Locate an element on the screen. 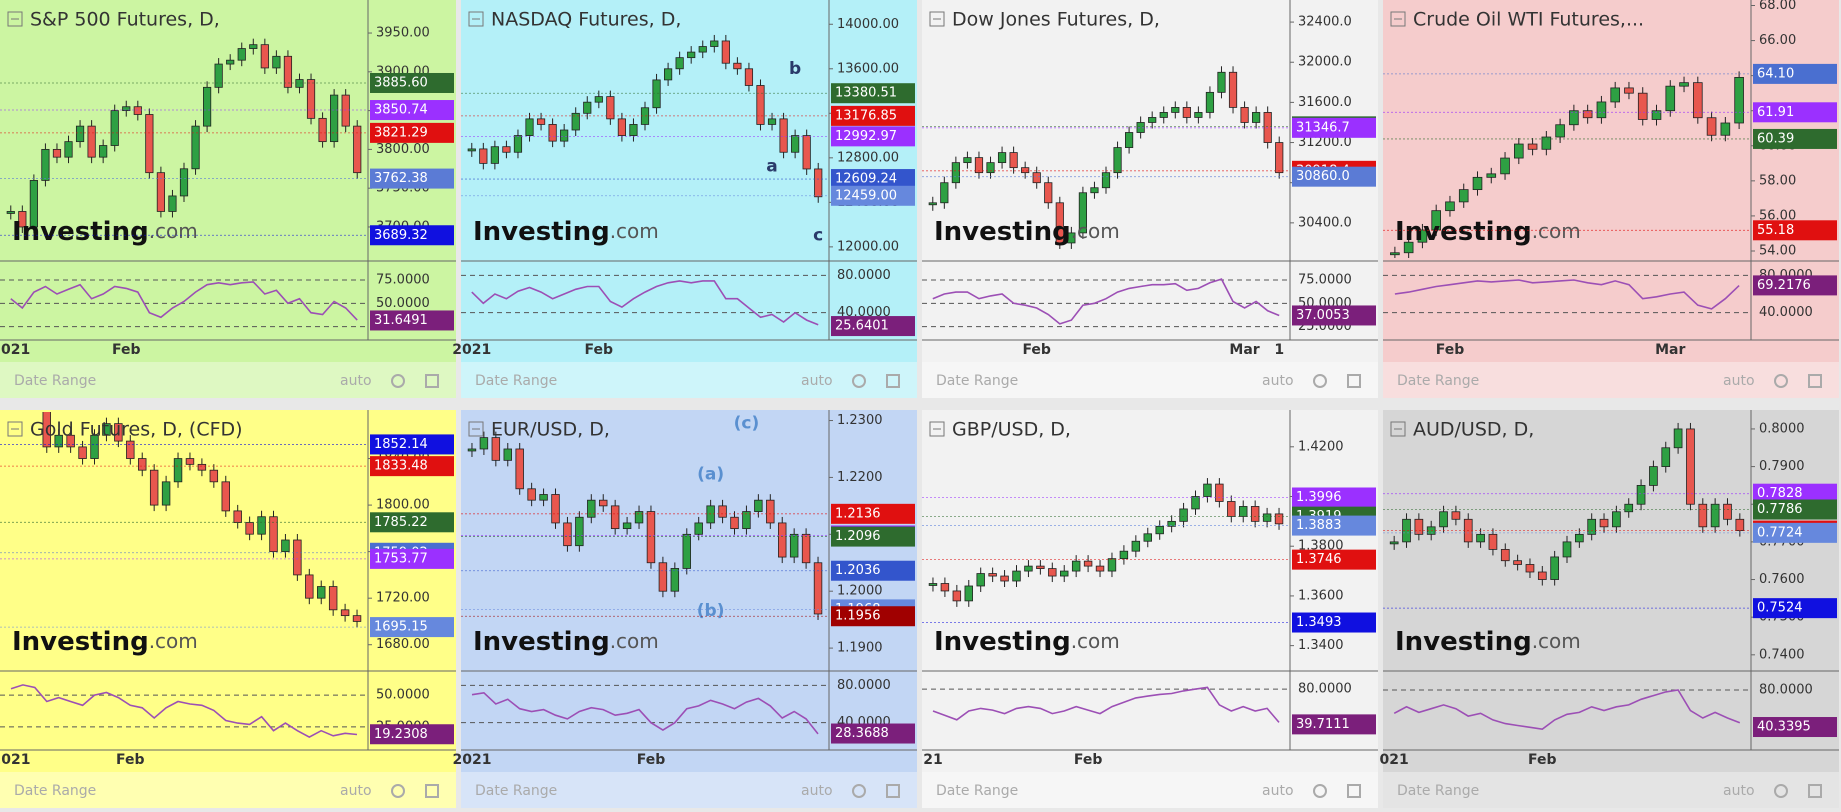 Image resolution: width=1841 pixels, height=812 pixels. panel-title: Dow Jones Futures, D, is located at coordinates (1056, 20).